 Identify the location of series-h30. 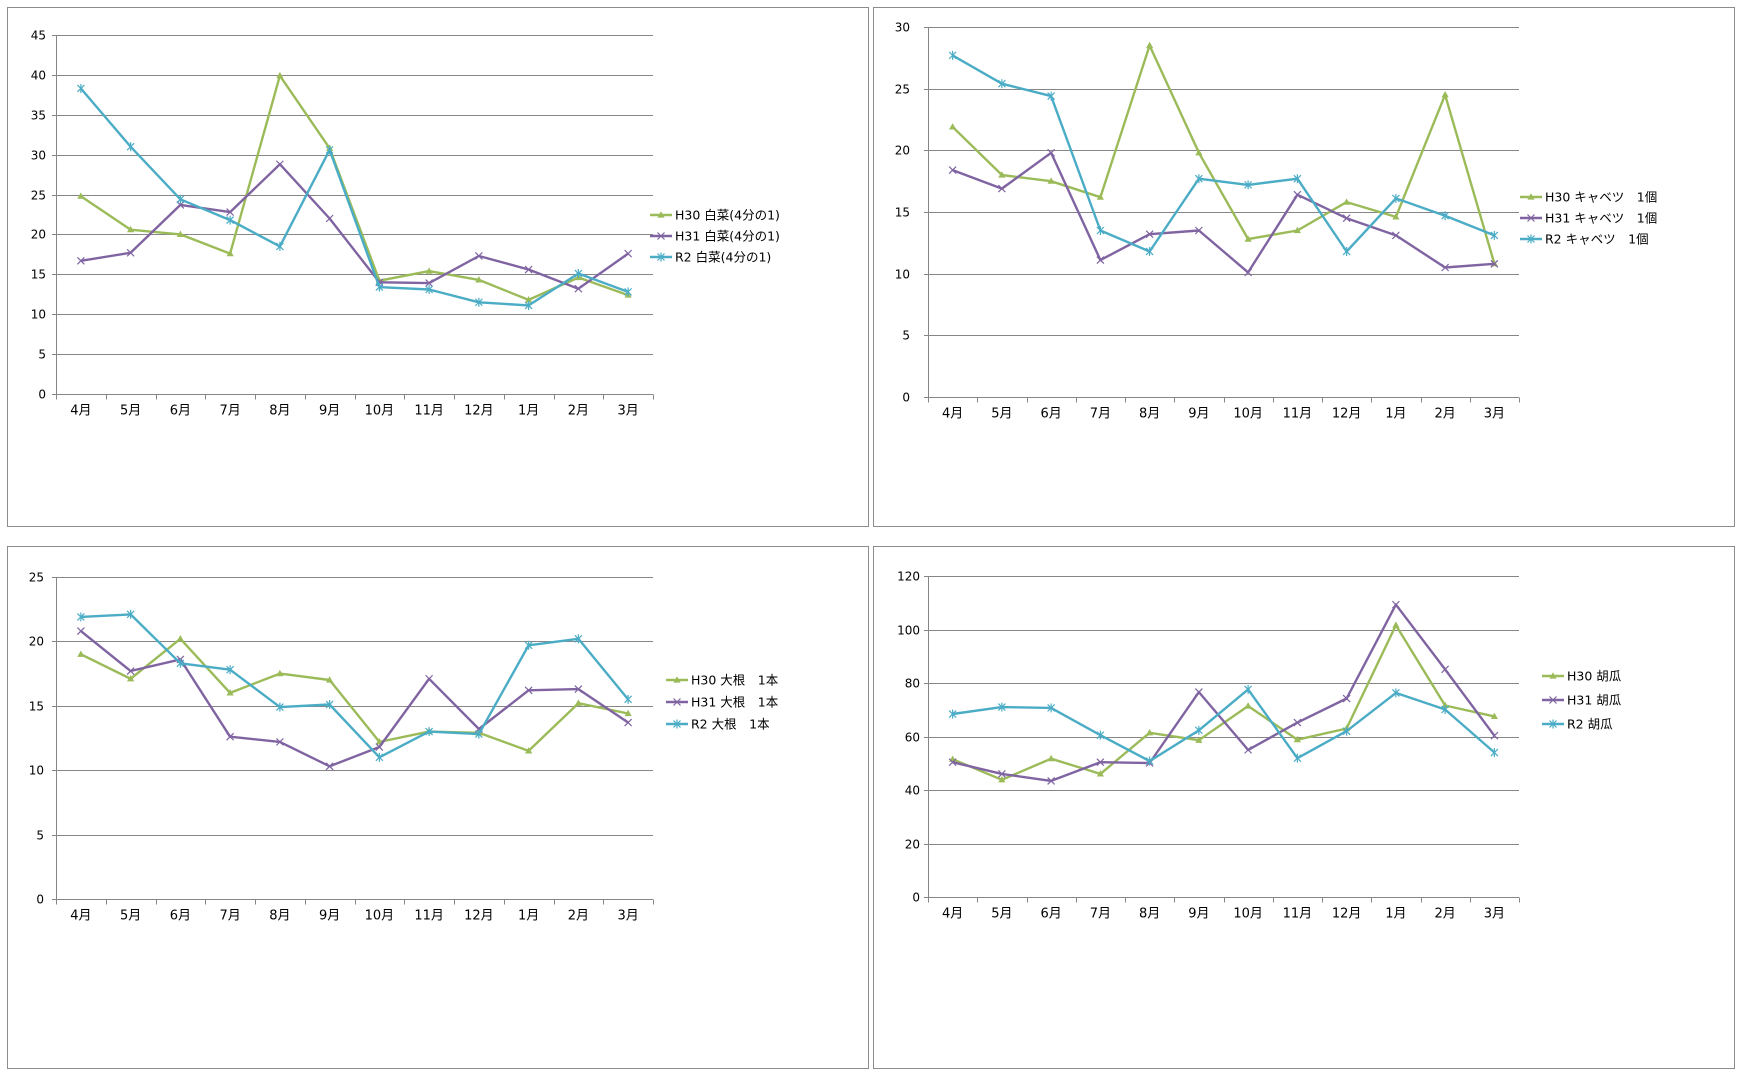
(1223, 154).